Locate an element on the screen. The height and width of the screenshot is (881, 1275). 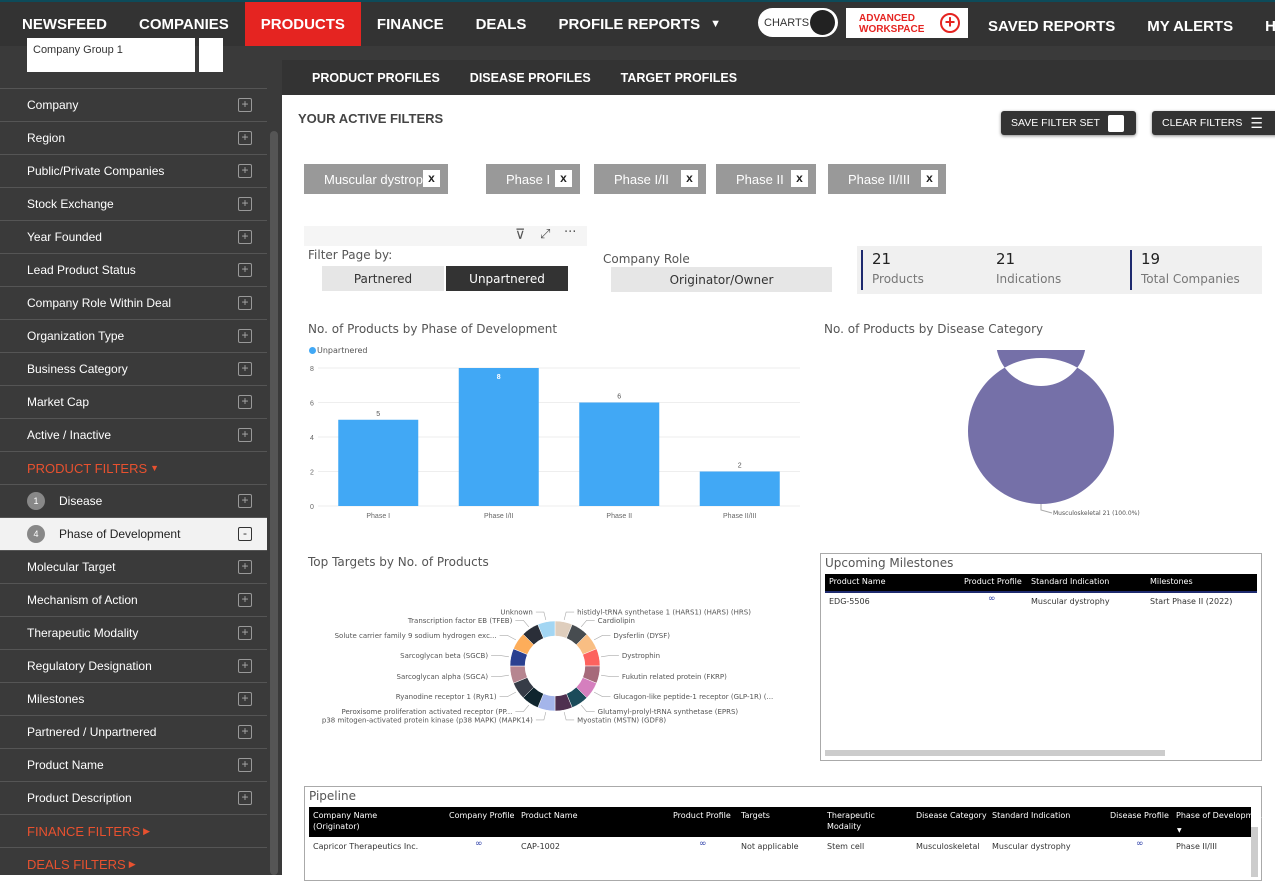
sidebar-item-public-private-companies: Public/Private Companies + is located at coordinates (133, 170).